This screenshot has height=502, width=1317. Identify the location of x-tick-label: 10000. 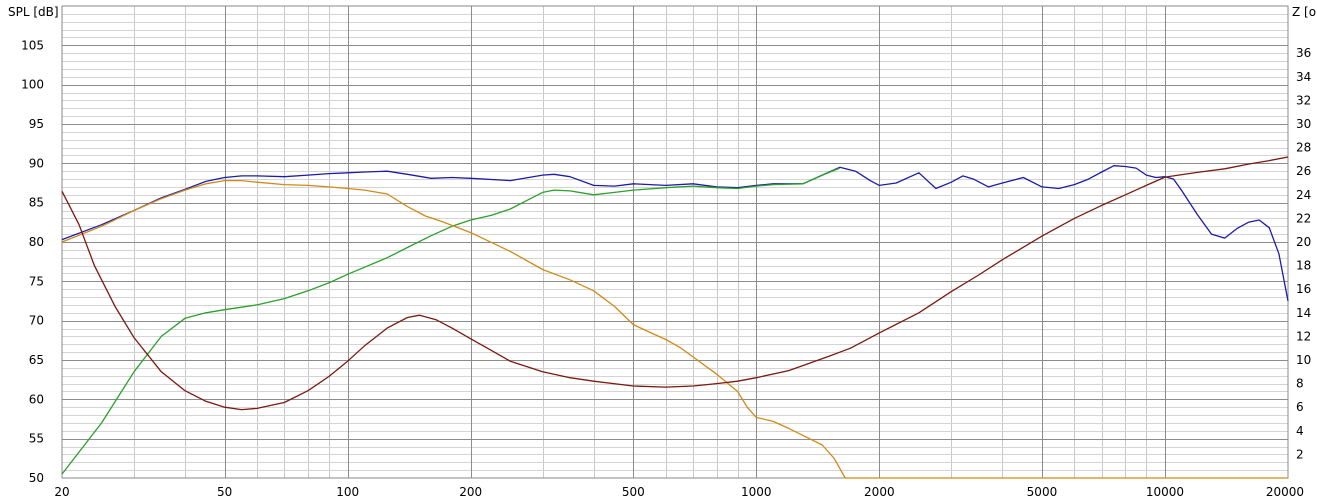
(1165, 492).